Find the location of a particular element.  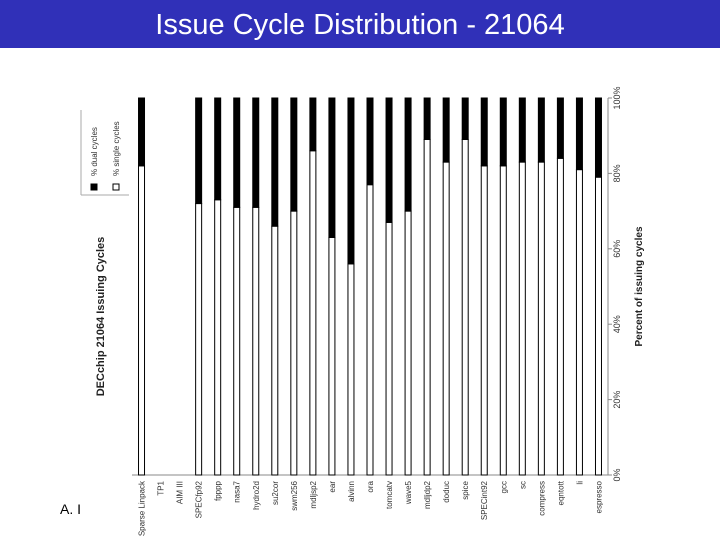

x-tick-label: su2cor is located at coordinates (275, 493).